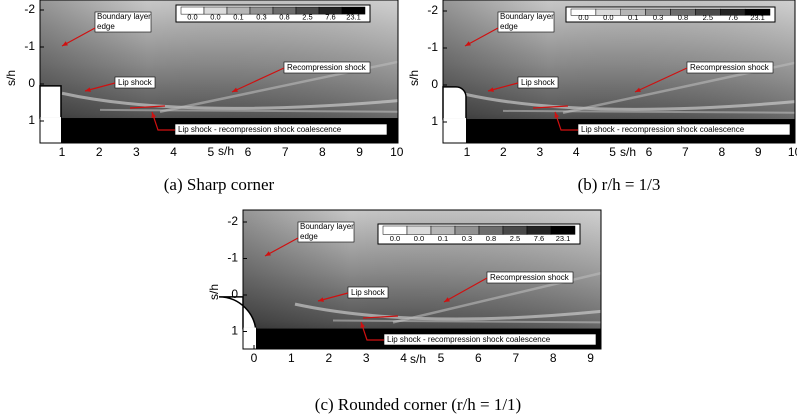 The image size is (797, 418). Describe the element at coordinates (454, 103) in the screenshot. I see `step-geometry` at that location.